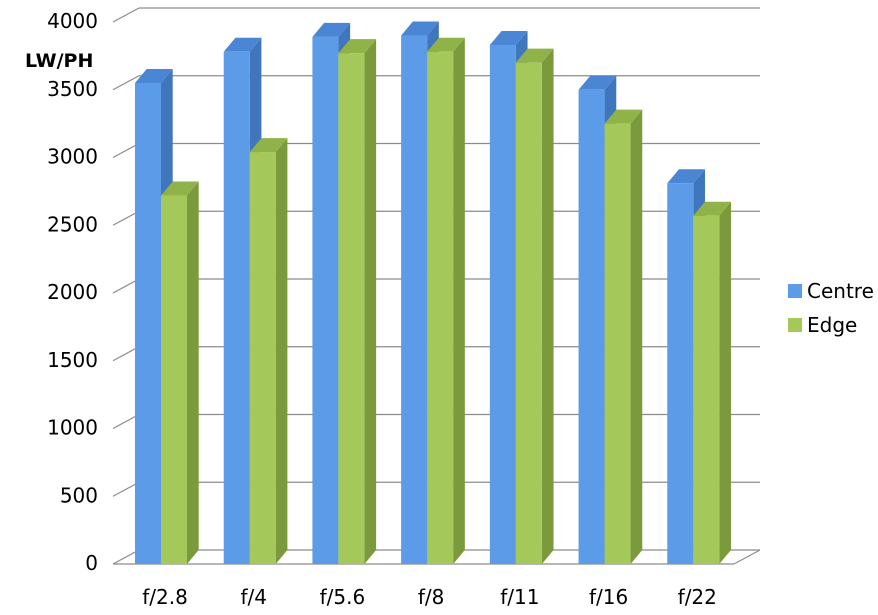 This screenshot has width=878, height=615. Describe the element at coordinates (747, 557) in the screenshot. I see `floor-edge-right` at that location.